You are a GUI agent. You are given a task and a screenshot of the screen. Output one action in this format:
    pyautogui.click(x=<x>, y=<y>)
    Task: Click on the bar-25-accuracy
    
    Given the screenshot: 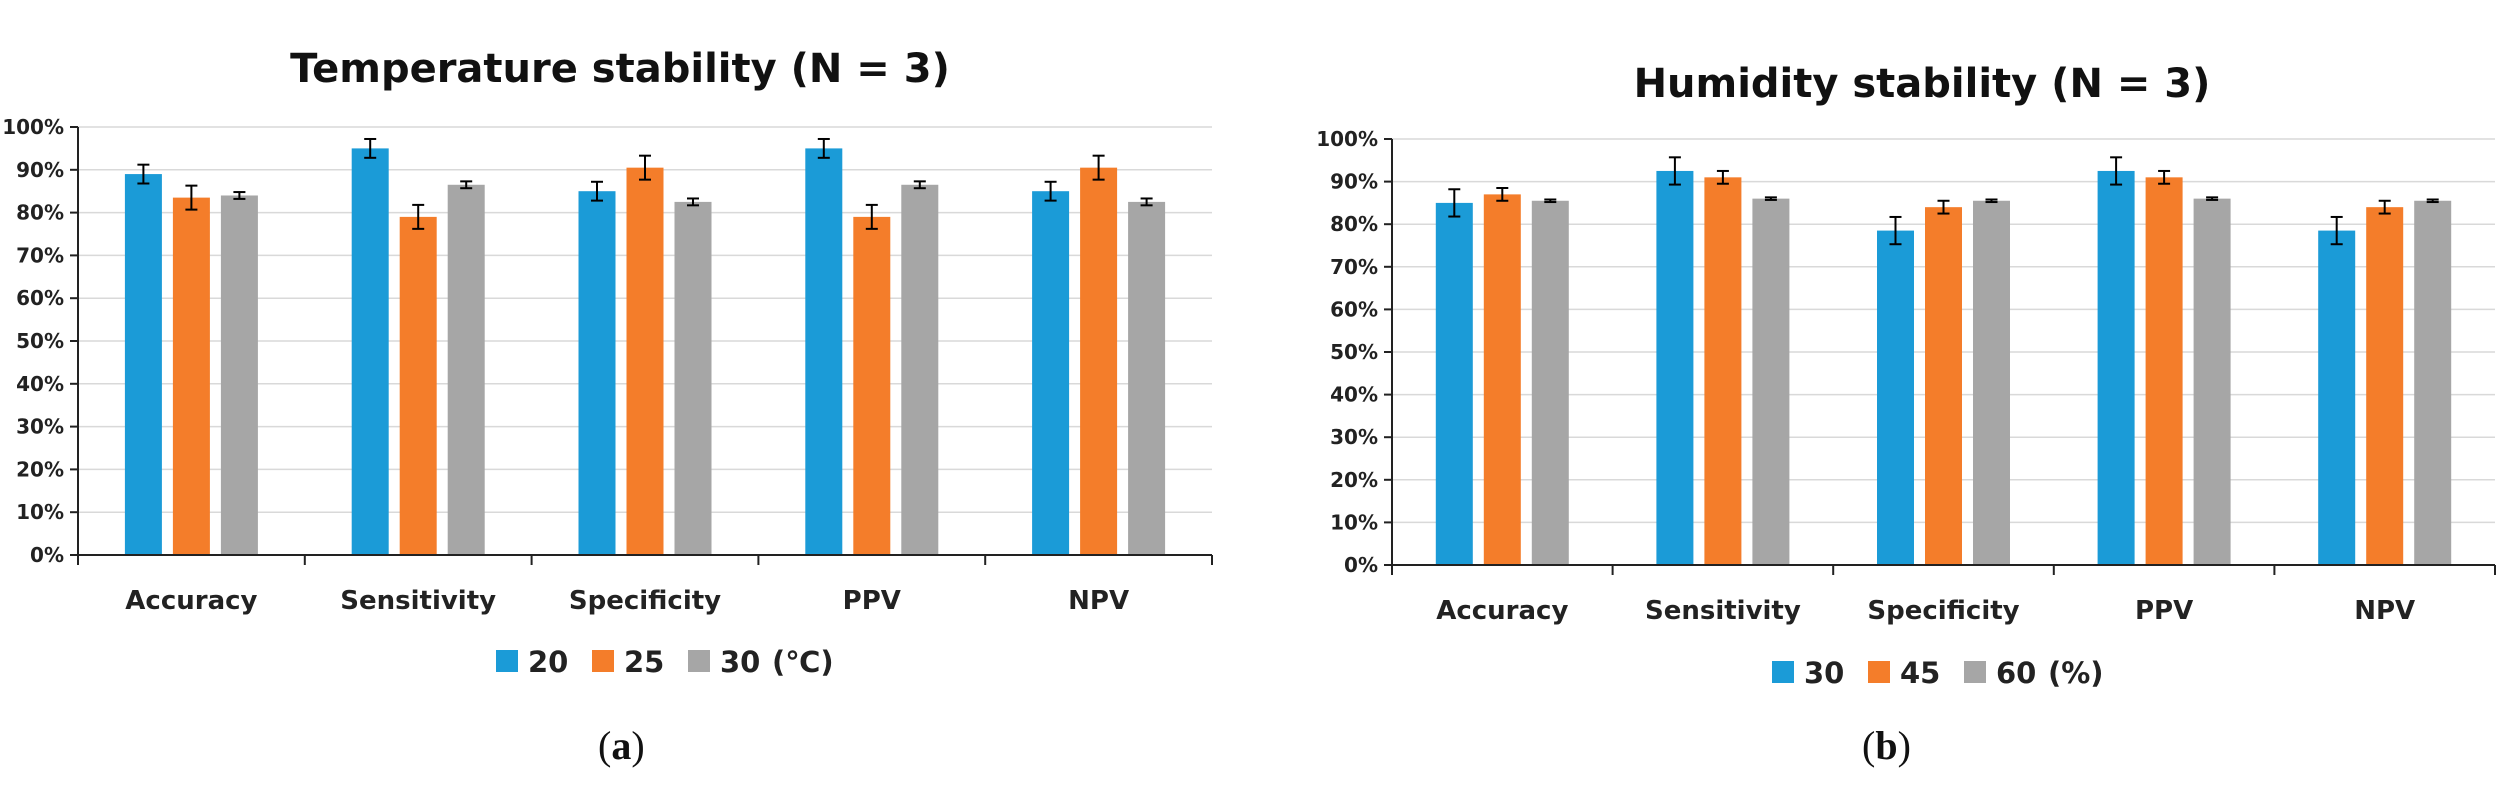 What is the action you would take?
    pyautogui.click(x=191, y=376)
    